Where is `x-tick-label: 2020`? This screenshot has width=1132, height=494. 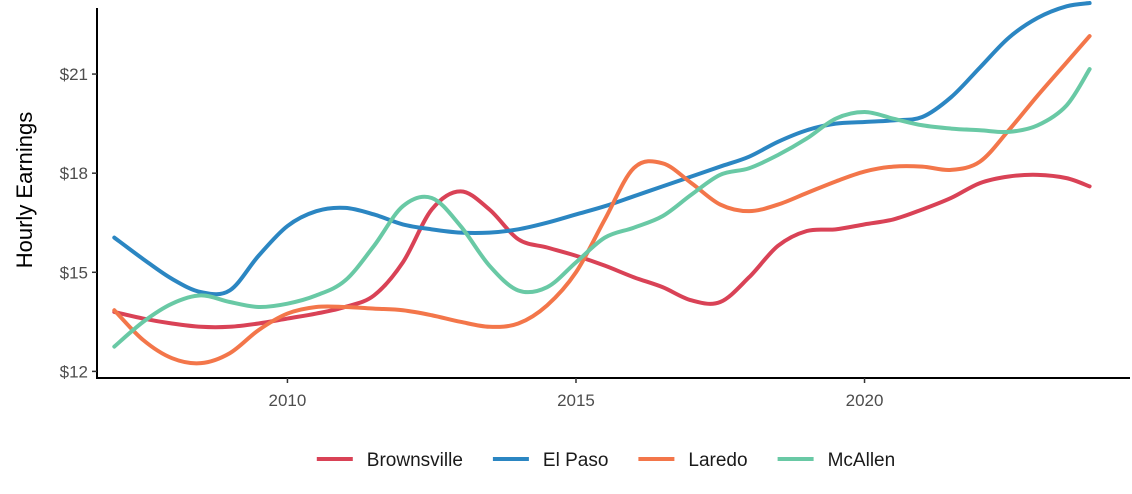
x-tick-label: 2020 is located at coordinates (865, 400).